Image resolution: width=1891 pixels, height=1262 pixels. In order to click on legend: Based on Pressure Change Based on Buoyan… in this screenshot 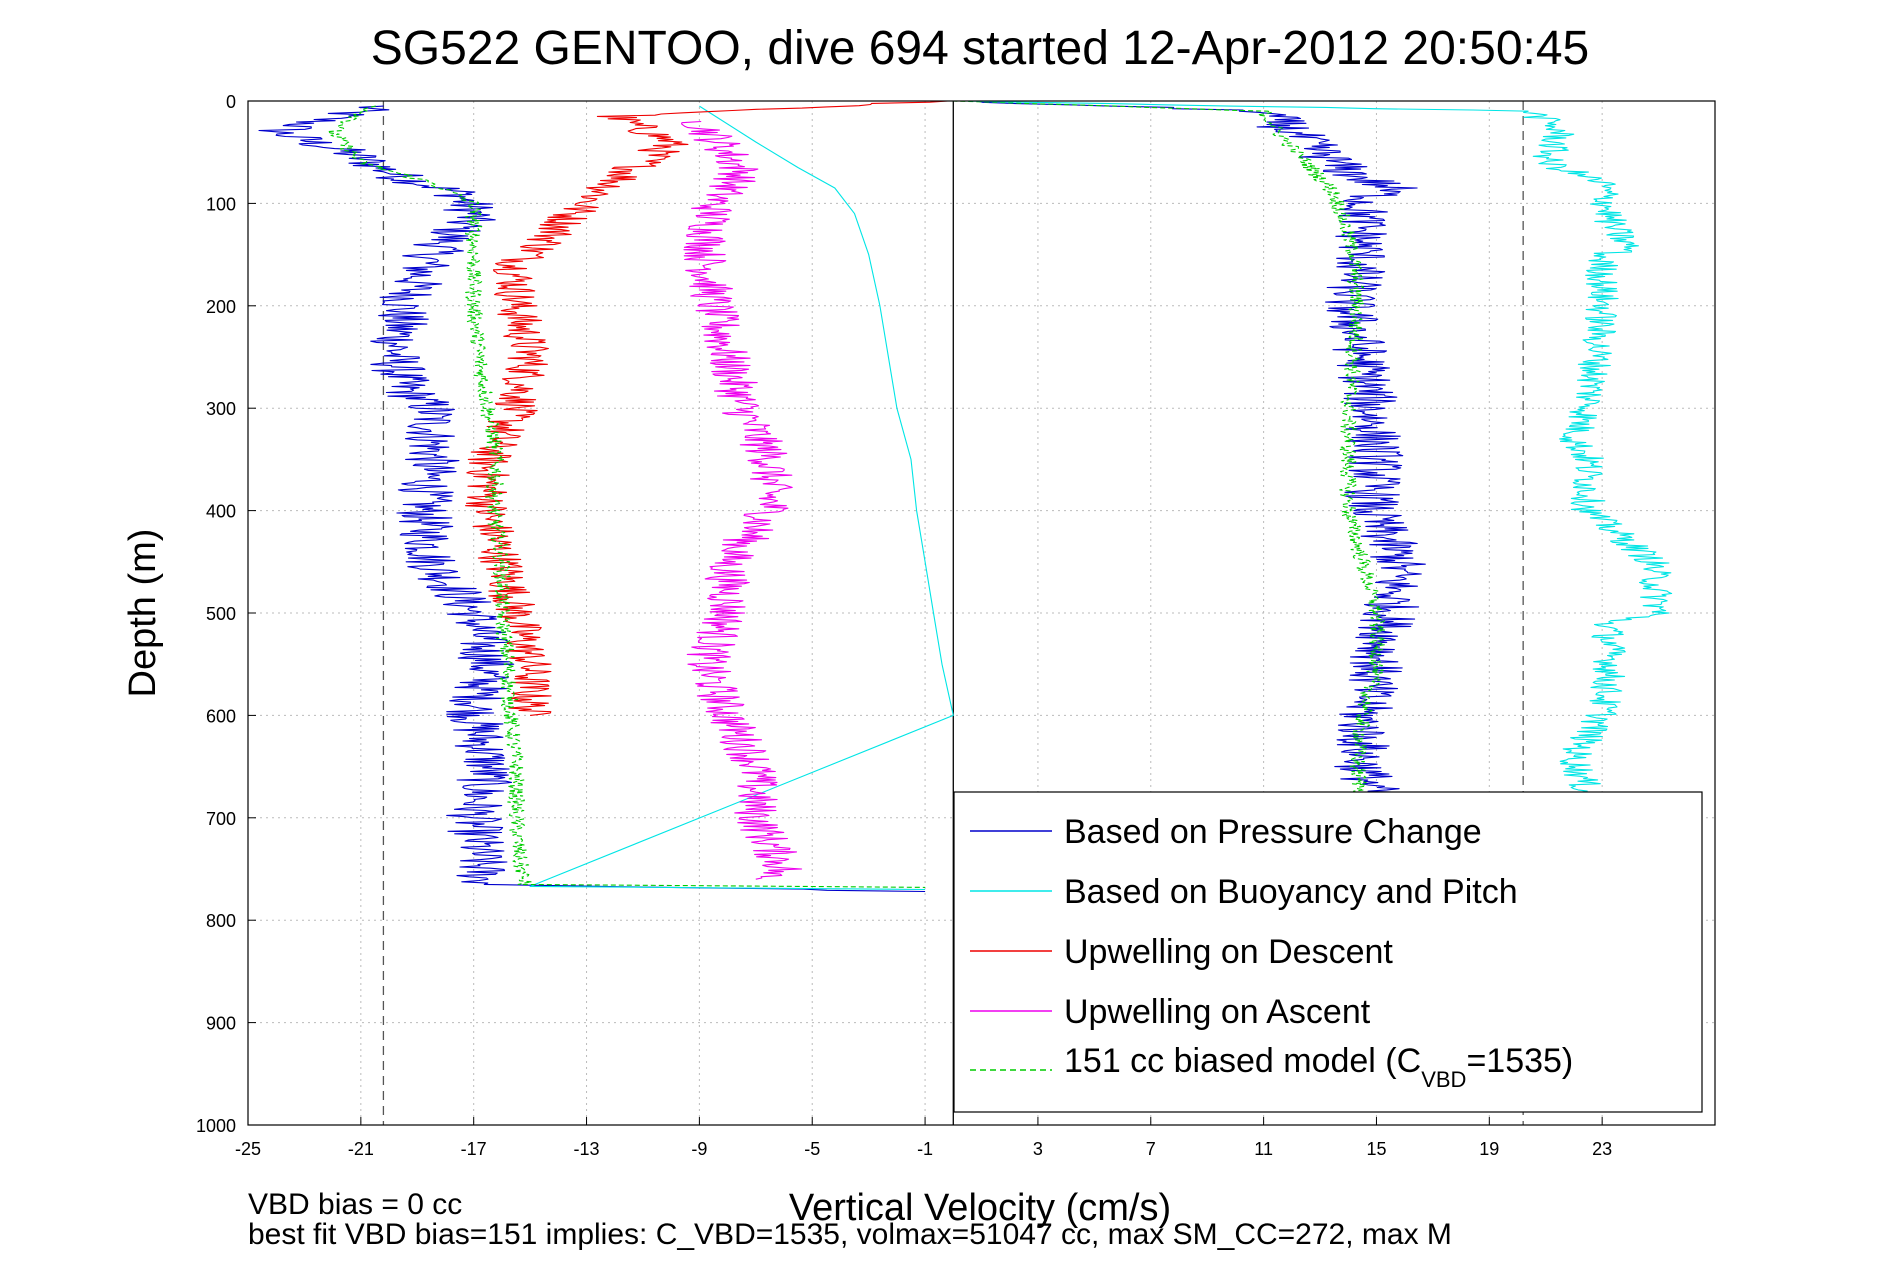, I will do `click(1328, 952)`.